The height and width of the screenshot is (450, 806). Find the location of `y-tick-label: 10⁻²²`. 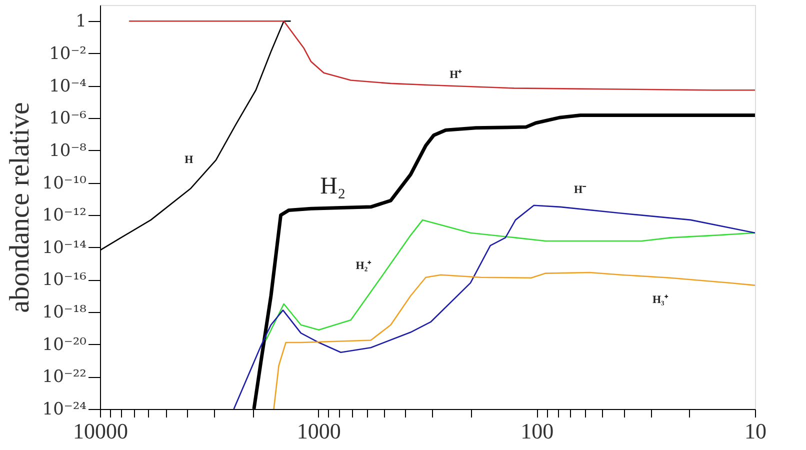

y-tick-label: 10⁻²² is located at coordinates (64, 377).